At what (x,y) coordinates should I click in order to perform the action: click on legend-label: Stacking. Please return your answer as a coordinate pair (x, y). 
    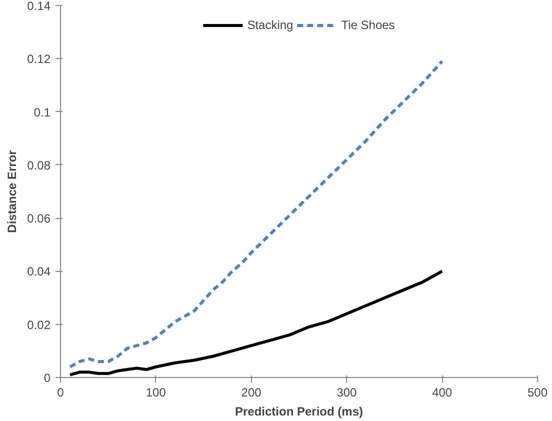
    Looking at the image, I should click on (270, 25).